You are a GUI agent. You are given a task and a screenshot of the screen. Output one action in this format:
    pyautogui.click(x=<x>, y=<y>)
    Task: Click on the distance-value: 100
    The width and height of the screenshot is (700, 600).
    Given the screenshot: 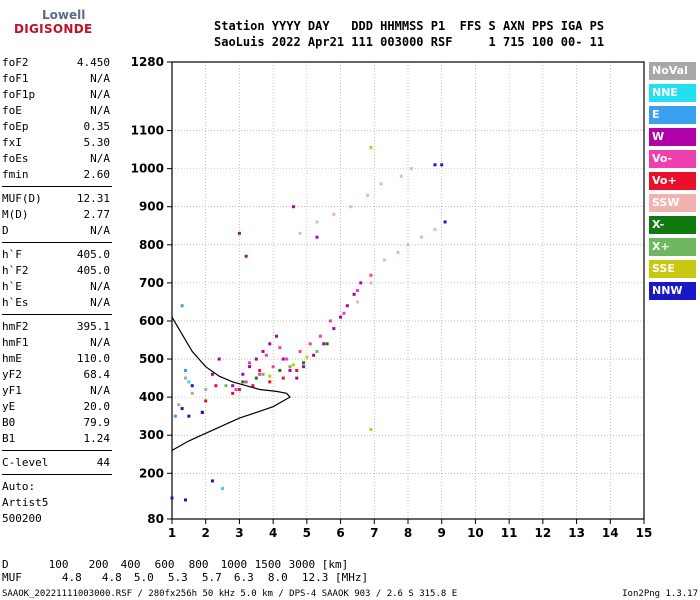 What is the action you would take?
    pyautogui.click(x=58, y=564)
    